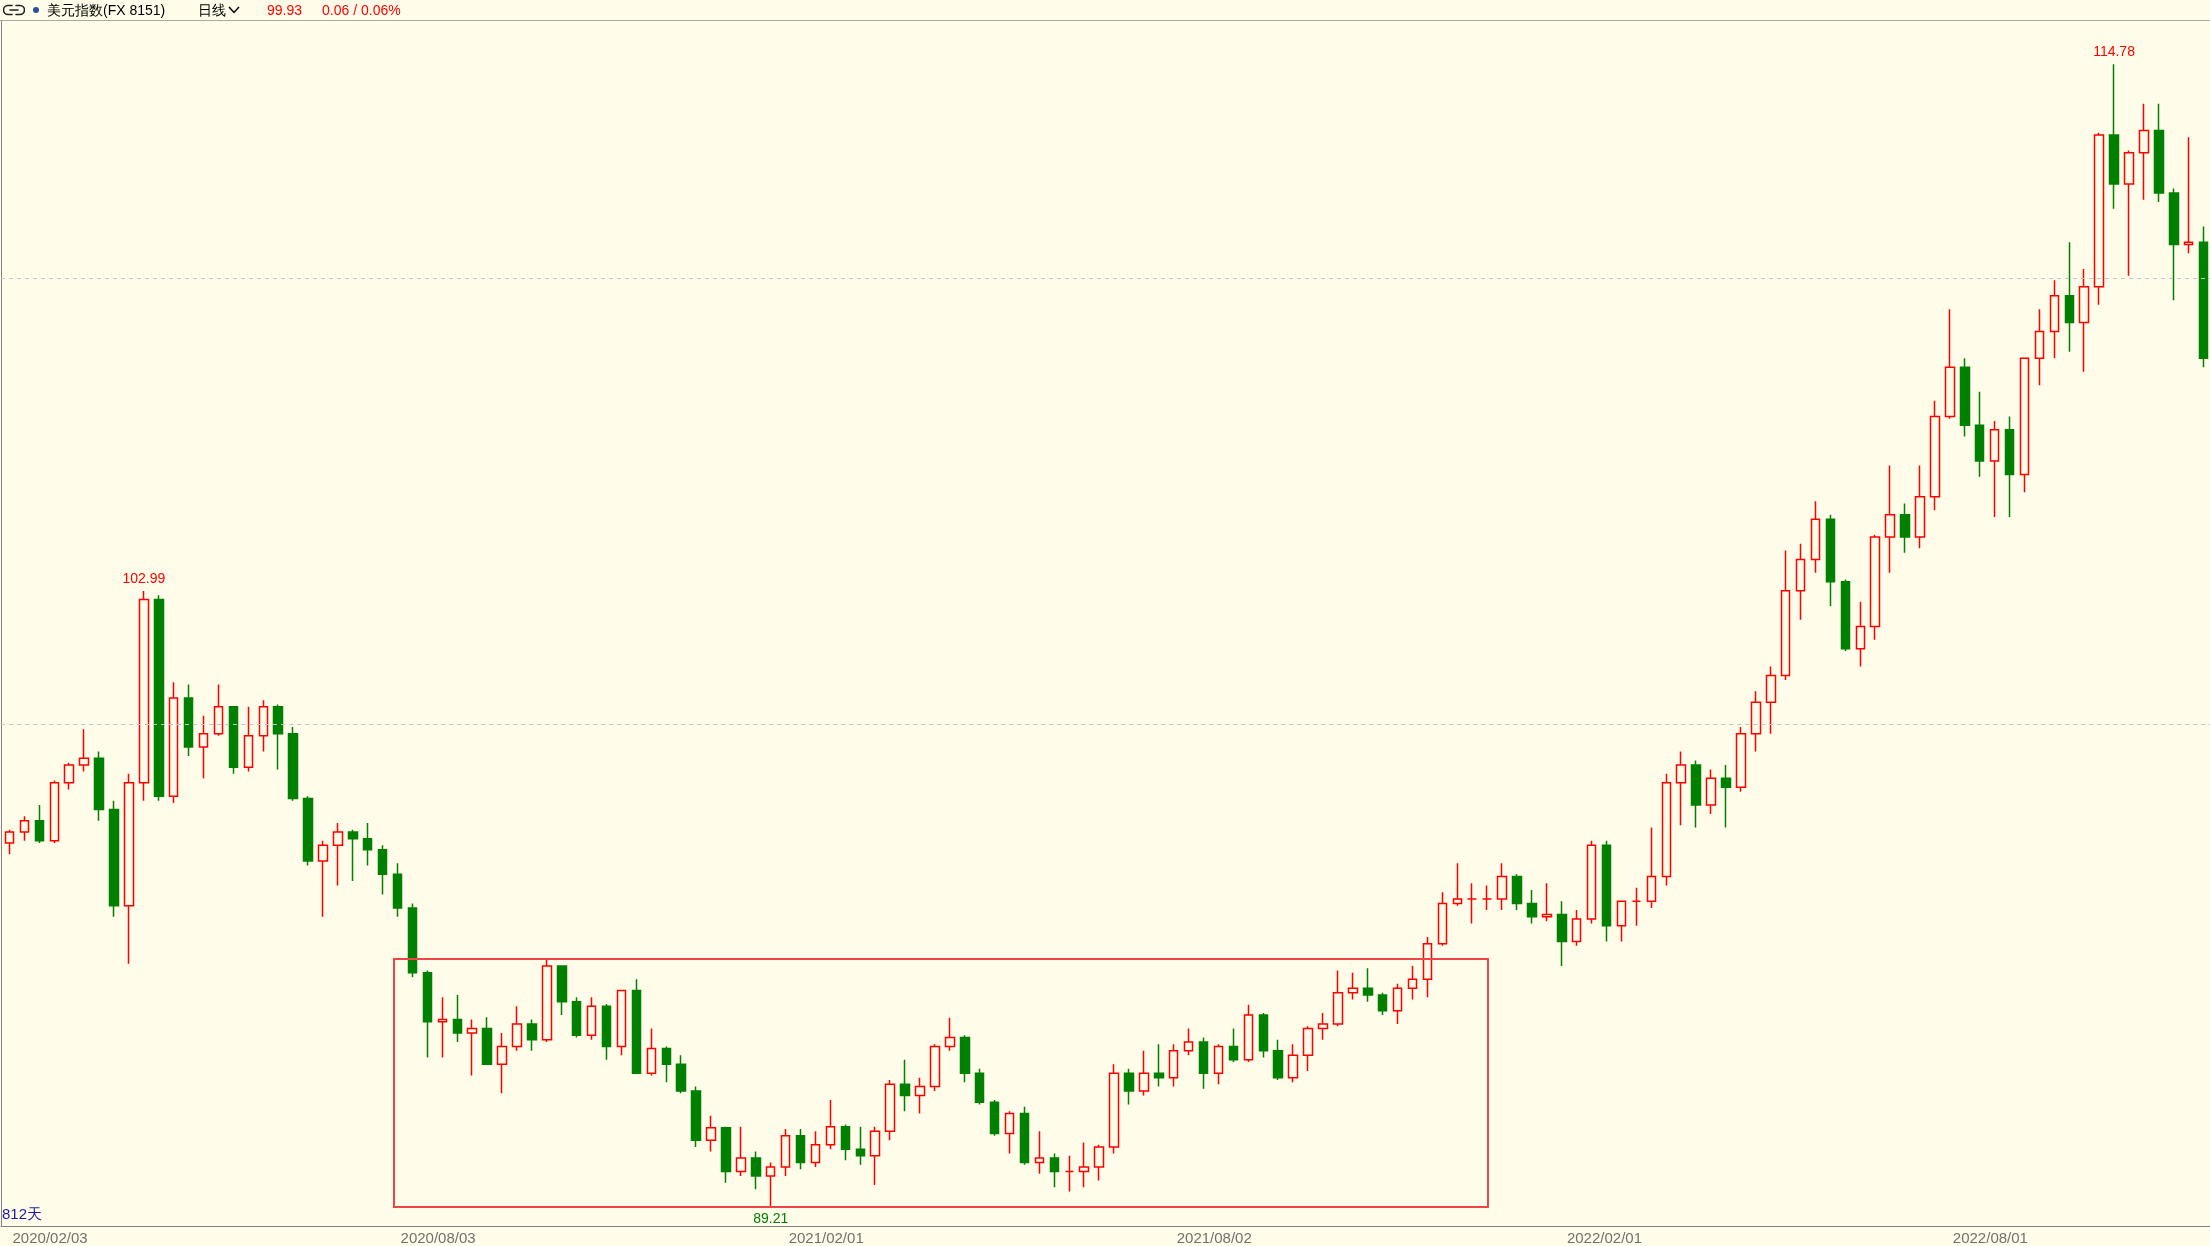 The width and height of the screenshot is (2210, 1246). What do you see at coordinates (22, 1213) in the screenshot?
I see `annotation: 812天` at bounding box center [22, 1213].